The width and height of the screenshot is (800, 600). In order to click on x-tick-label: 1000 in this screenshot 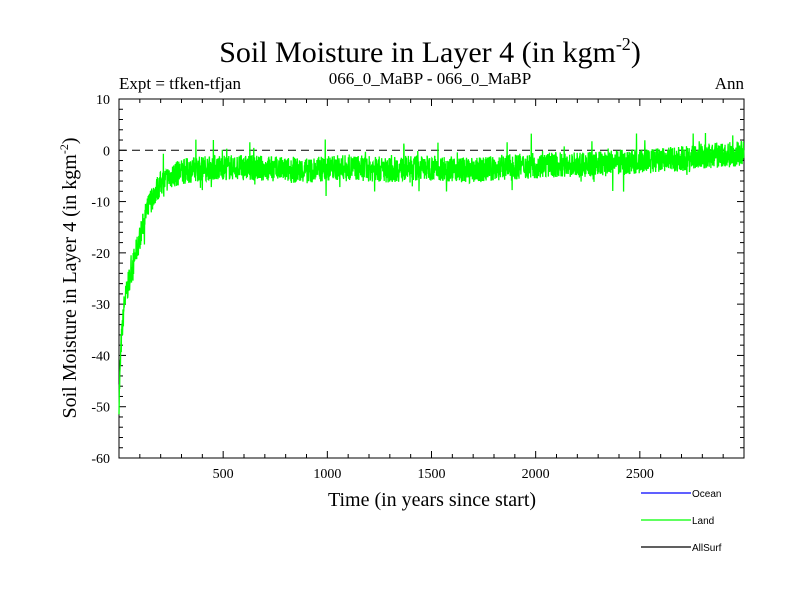, I will do `click(327, 474)`.